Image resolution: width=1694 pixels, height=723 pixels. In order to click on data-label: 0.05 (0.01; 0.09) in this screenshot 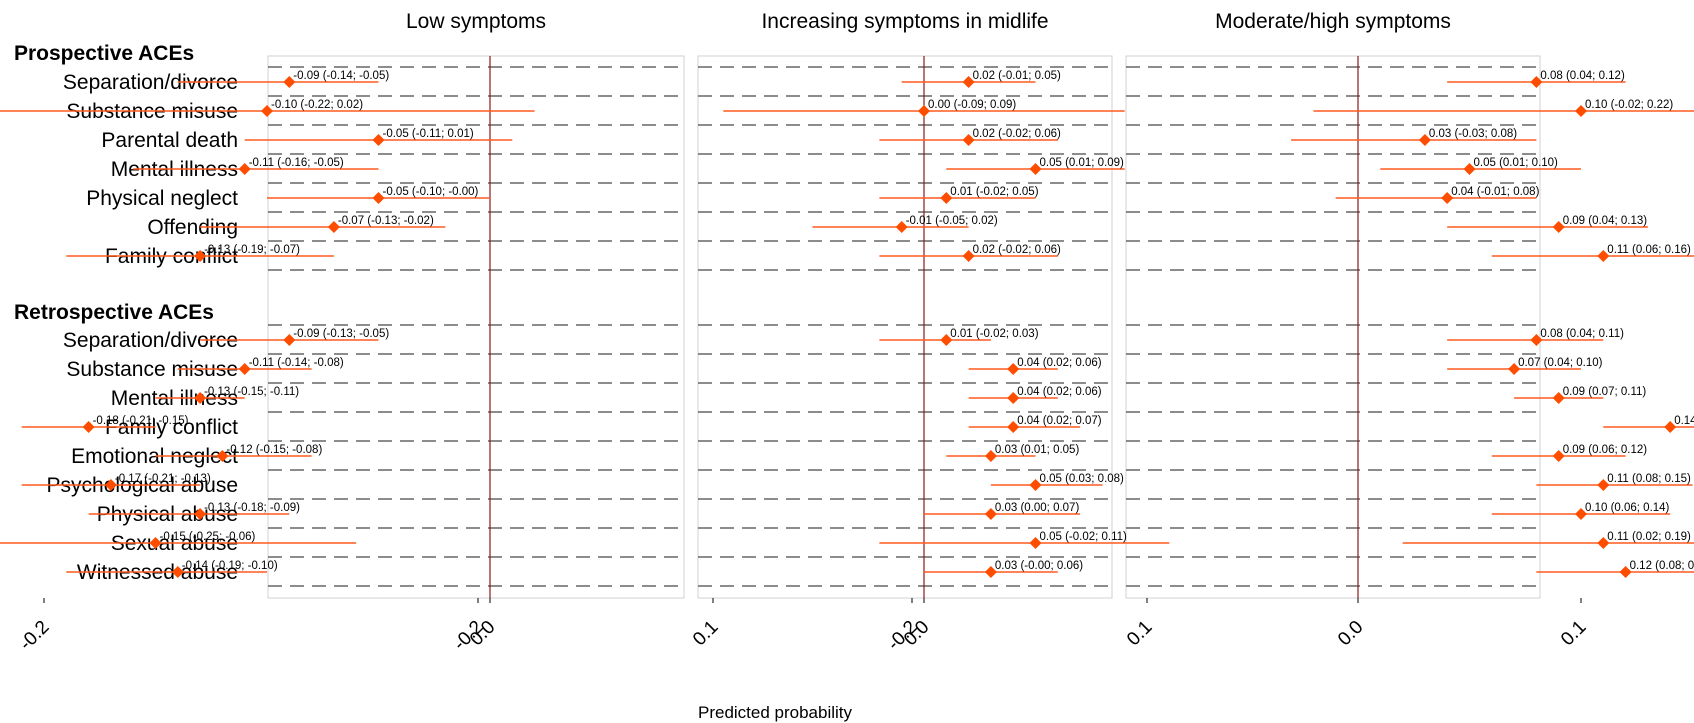, I will do `click(1082, 163)`.